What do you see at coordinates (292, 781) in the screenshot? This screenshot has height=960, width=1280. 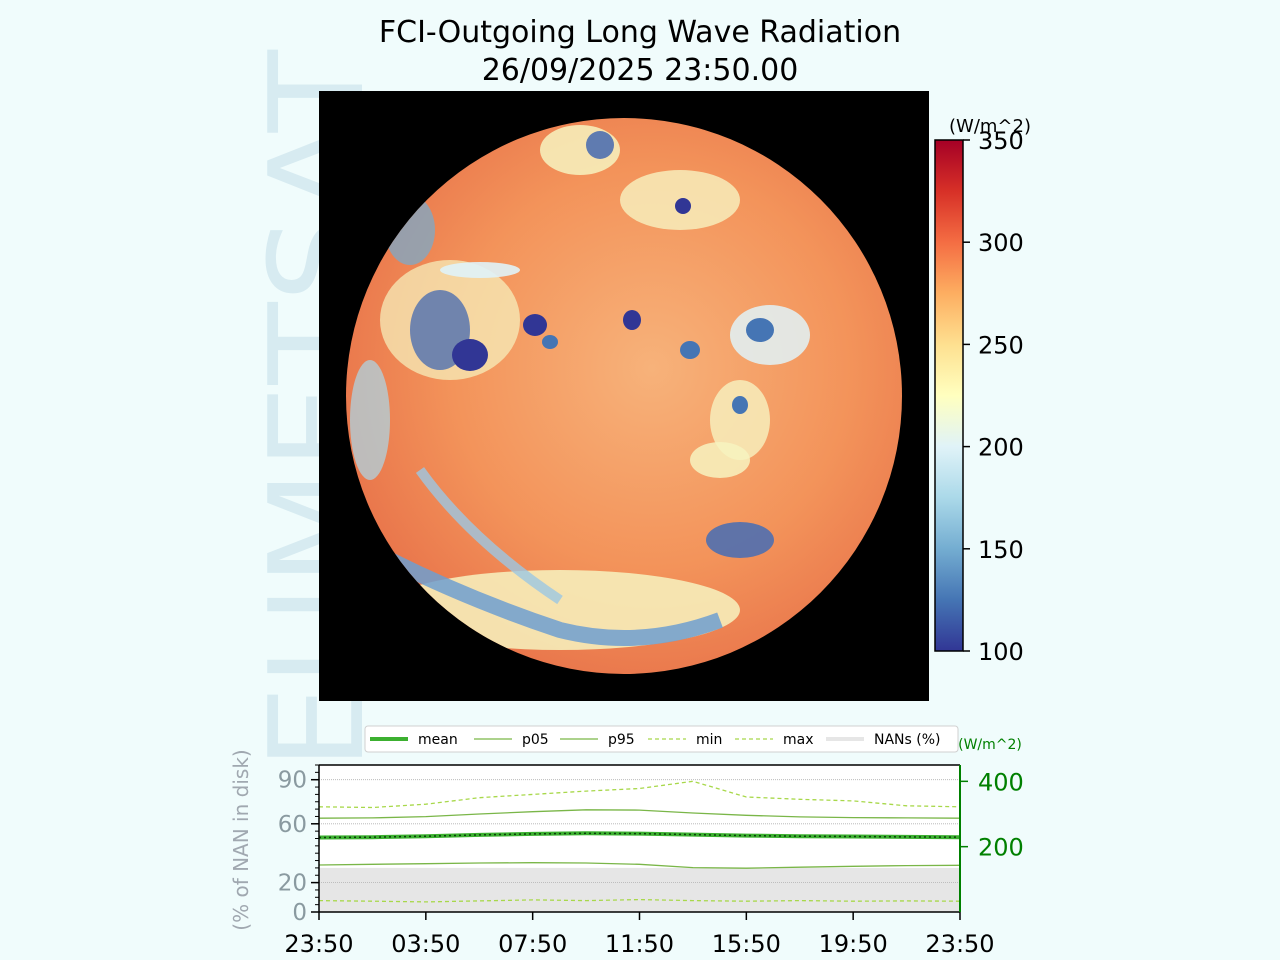 I see `left-tick-label: 90` at bounding box center [292, 781].